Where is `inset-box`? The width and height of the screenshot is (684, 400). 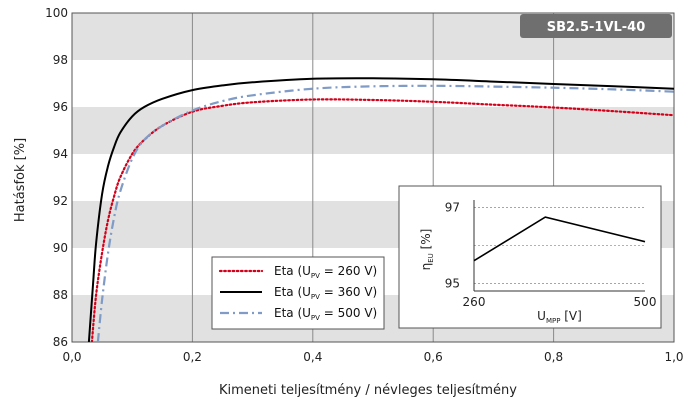 inset-box is located at coordinates (530, 257).